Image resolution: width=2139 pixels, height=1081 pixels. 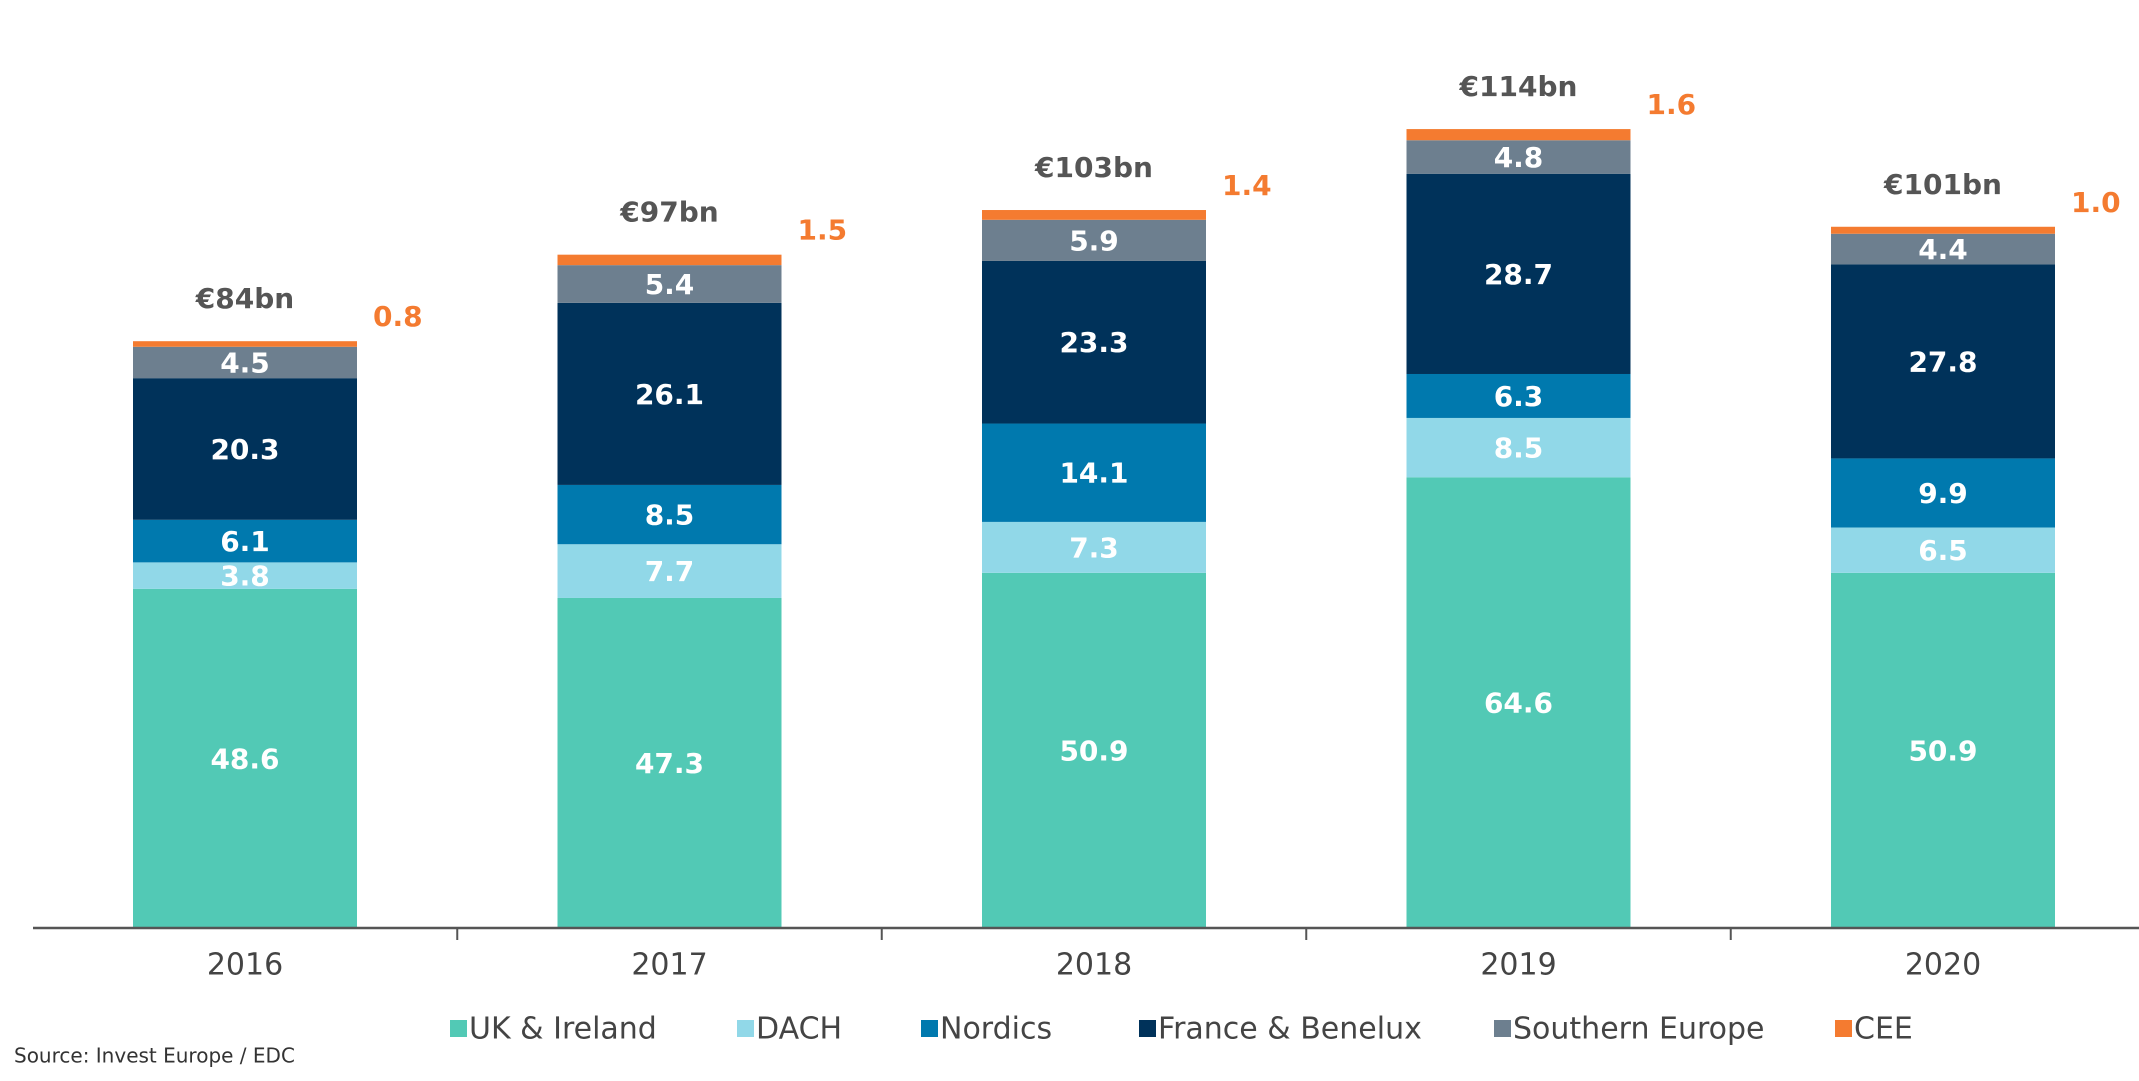 I want to click on x-tick-label: 2018, so click(x=1094, y=965).